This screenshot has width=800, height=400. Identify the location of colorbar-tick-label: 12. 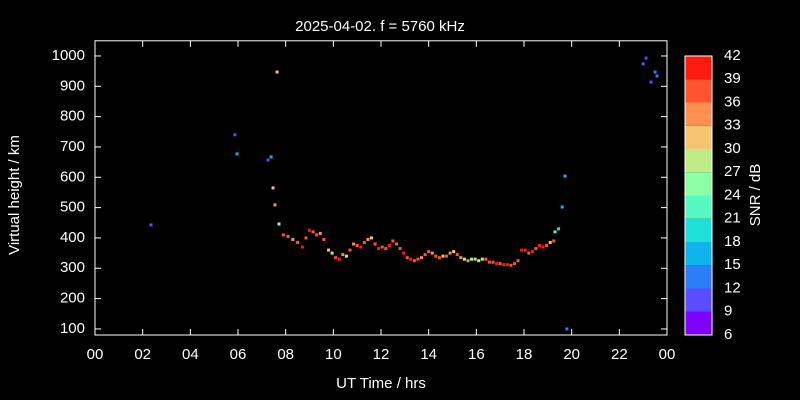
(732, 287).